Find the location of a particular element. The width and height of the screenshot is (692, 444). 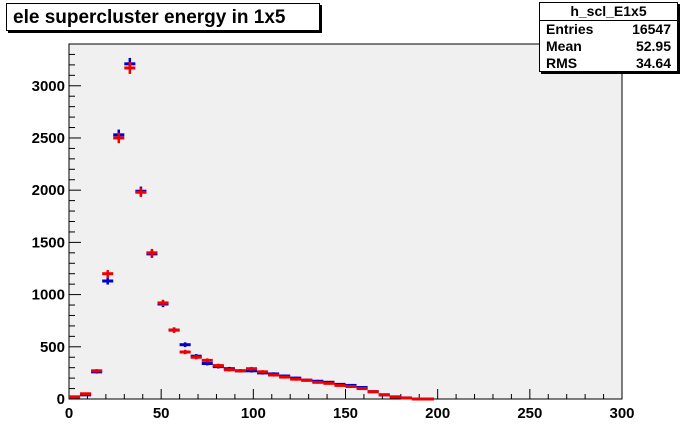

stats-histogram-name: h_scl_E1x5 is located at coordinates (608, 12).